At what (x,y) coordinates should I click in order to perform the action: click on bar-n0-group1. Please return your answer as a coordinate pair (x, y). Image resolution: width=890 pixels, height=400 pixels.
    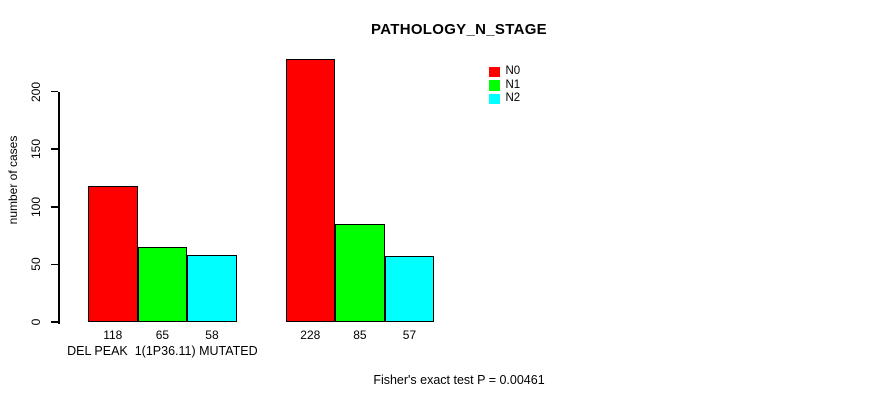
    Looking at the image, I should click on (113, 254).